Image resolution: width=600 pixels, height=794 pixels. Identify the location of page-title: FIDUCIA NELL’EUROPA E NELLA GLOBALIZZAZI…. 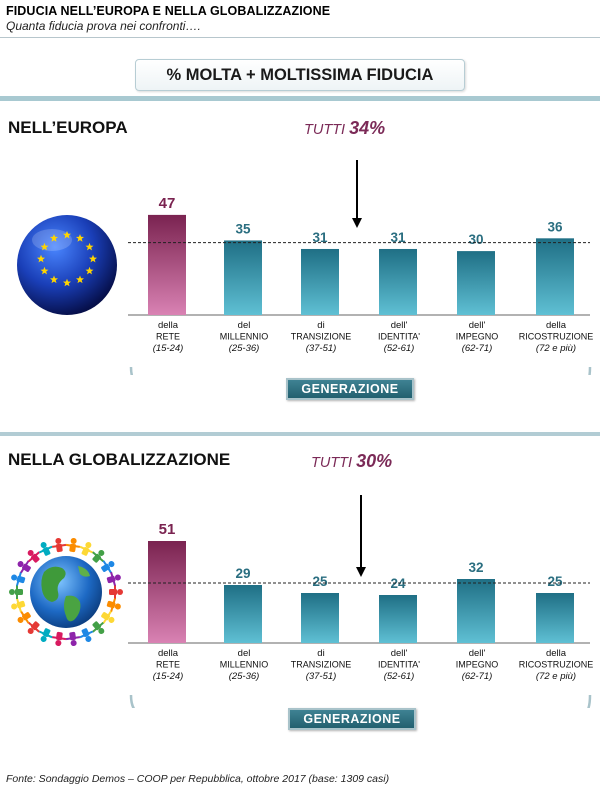
(168, 11).